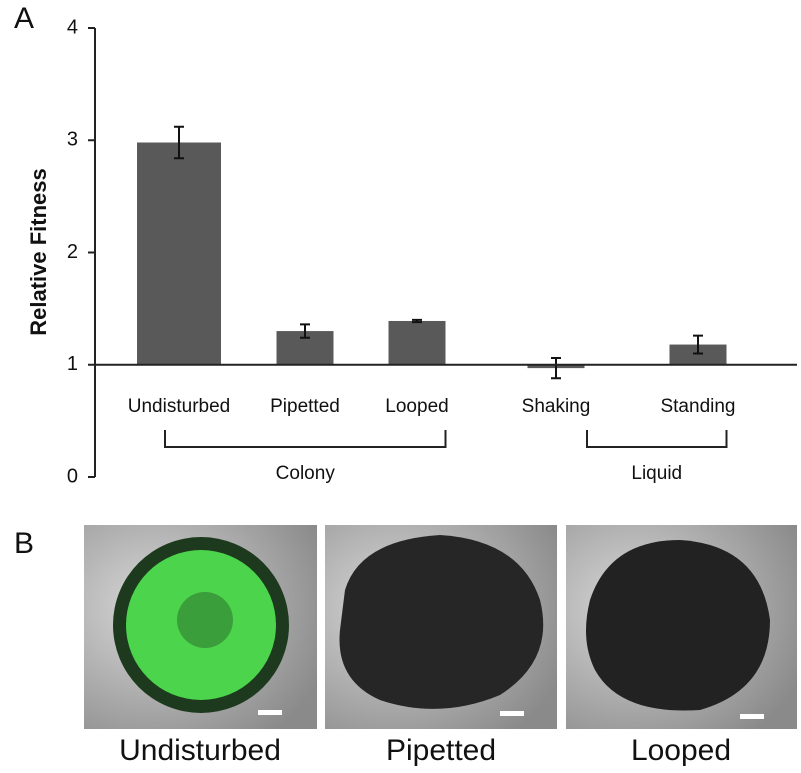  Describe the element at coordinates (200, 750) in the screenshot. I see `image-label: Undisturbed` at that location.